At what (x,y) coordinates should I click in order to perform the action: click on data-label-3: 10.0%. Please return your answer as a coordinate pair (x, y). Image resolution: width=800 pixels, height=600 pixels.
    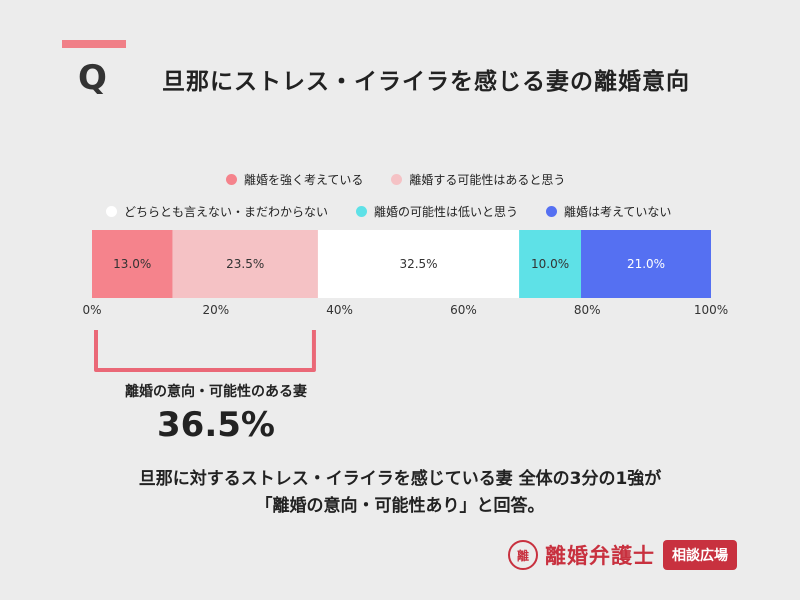
    Looking at the image, I should click on (550, 264).